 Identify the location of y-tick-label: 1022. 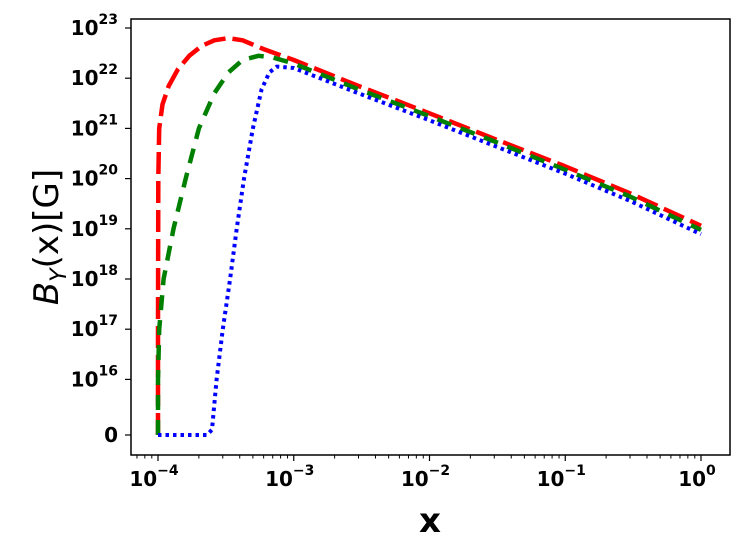
(94, 76).